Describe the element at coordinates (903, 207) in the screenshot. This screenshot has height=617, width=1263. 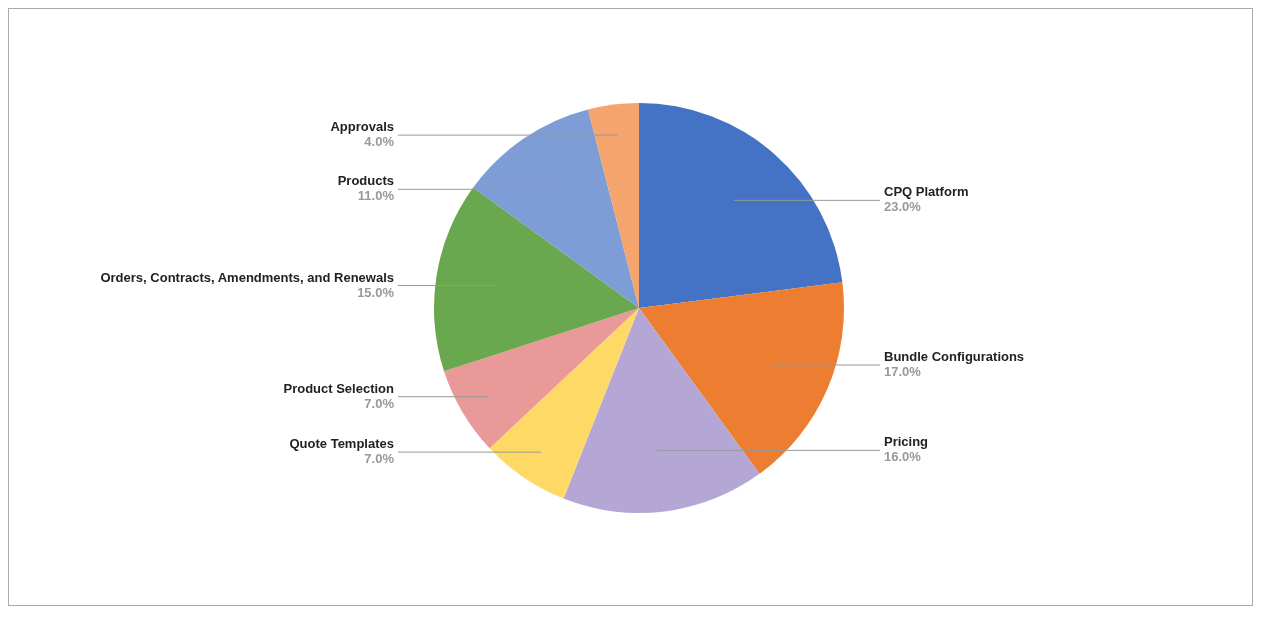
I see `data-label: 23.0%` at that location.